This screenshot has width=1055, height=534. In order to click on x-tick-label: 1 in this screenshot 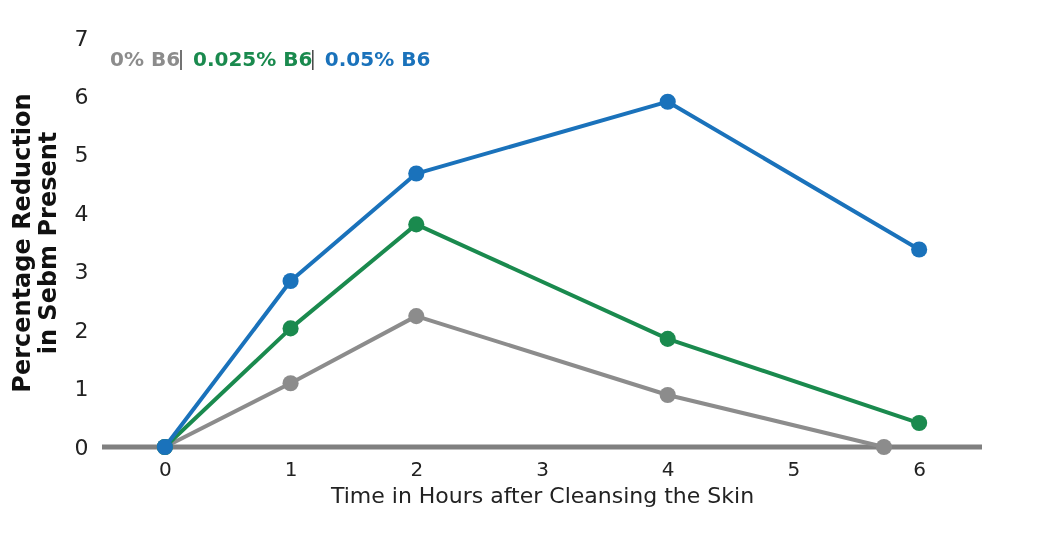, I will do `click(291, 468)`.